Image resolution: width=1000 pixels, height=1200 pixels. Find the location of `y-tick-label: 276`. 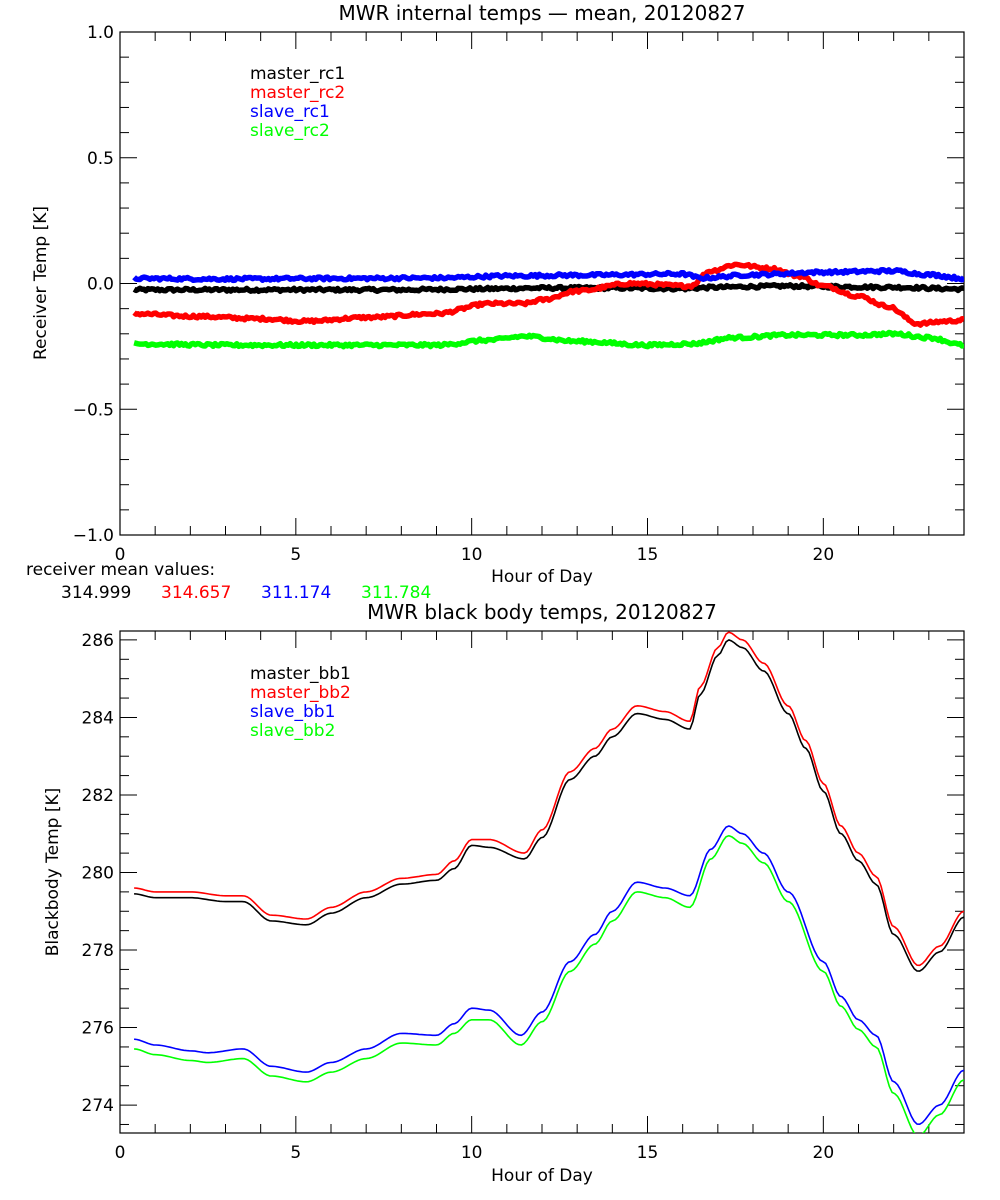

y-tick-label: 276 is located at coordinates (98, 1029).